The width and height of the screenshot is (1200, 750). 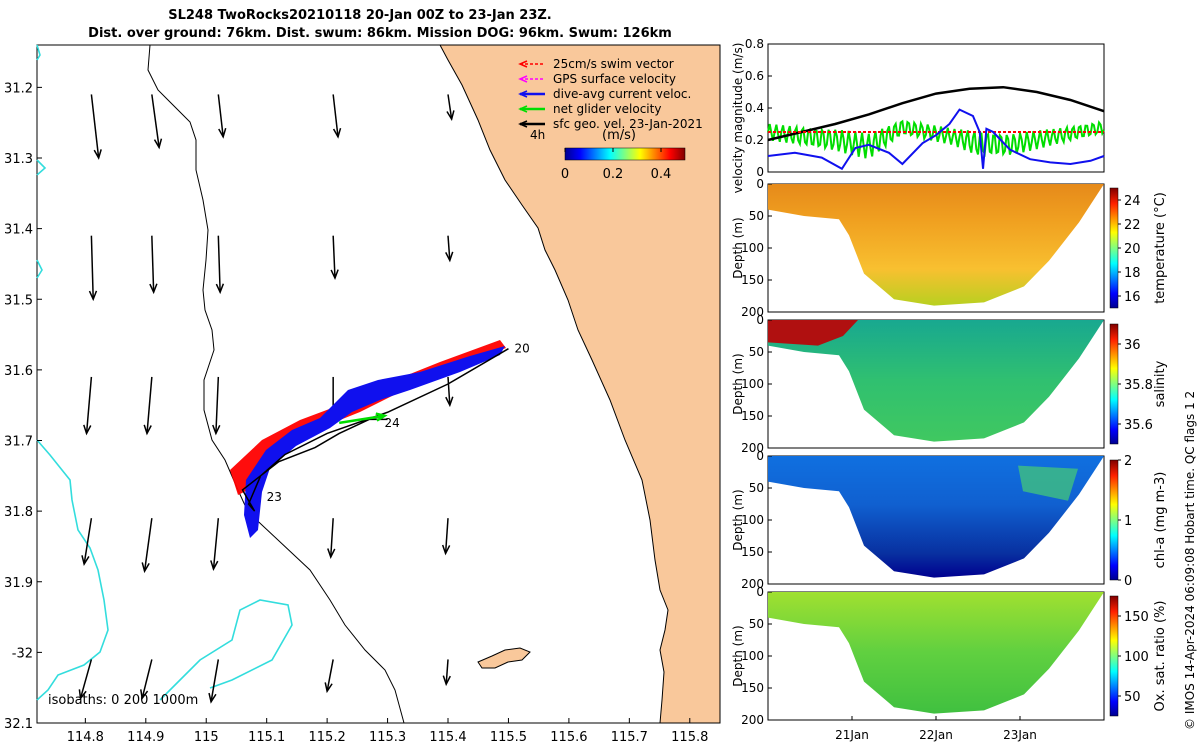 I want to click on x-tick-label: 115.7, so click(x=629, y=737).